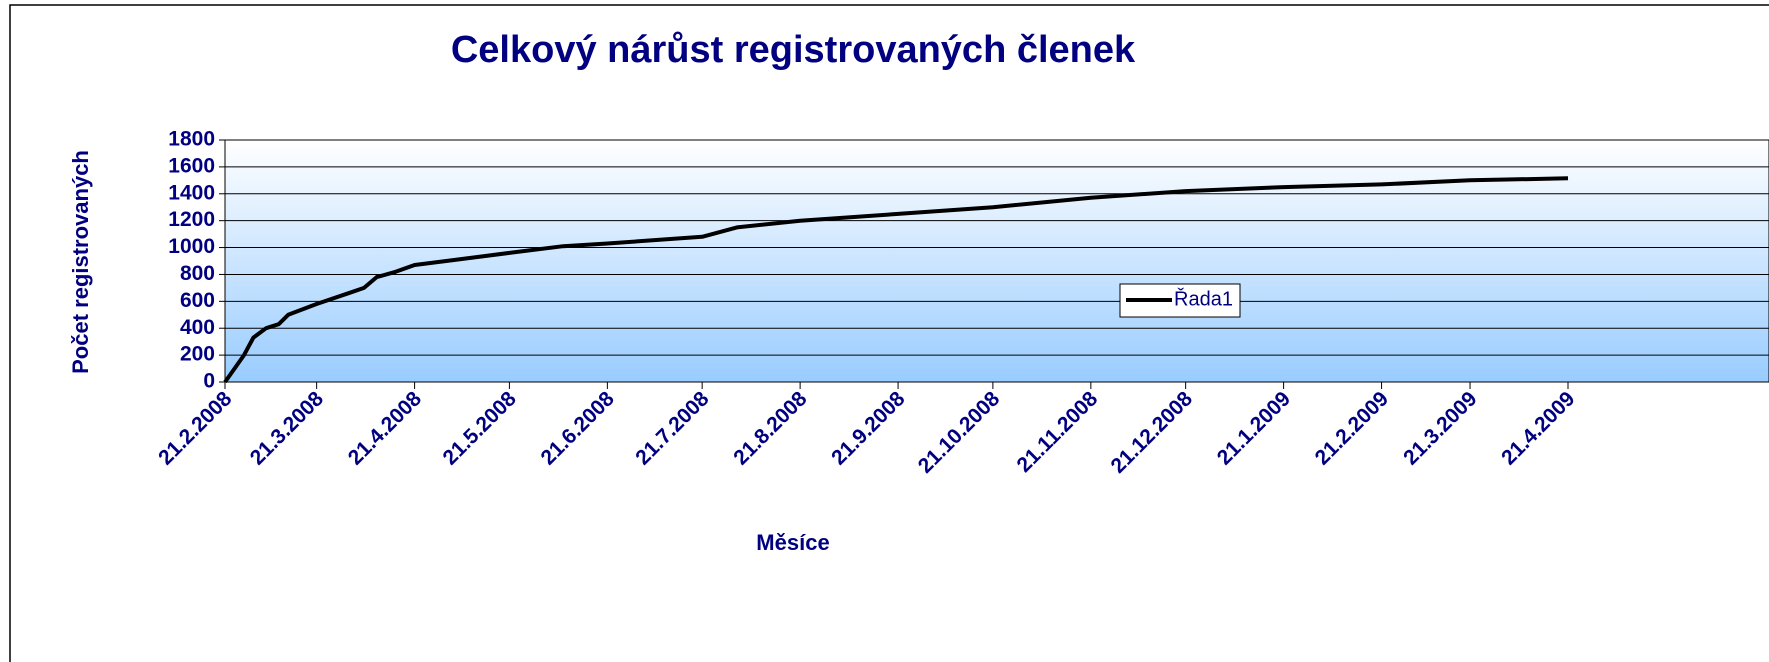  What do you see at coordinates (80, 262) in the screenshot?
I see `y-axis-title: Počet registrovaných` at bounding box center [80, 262].